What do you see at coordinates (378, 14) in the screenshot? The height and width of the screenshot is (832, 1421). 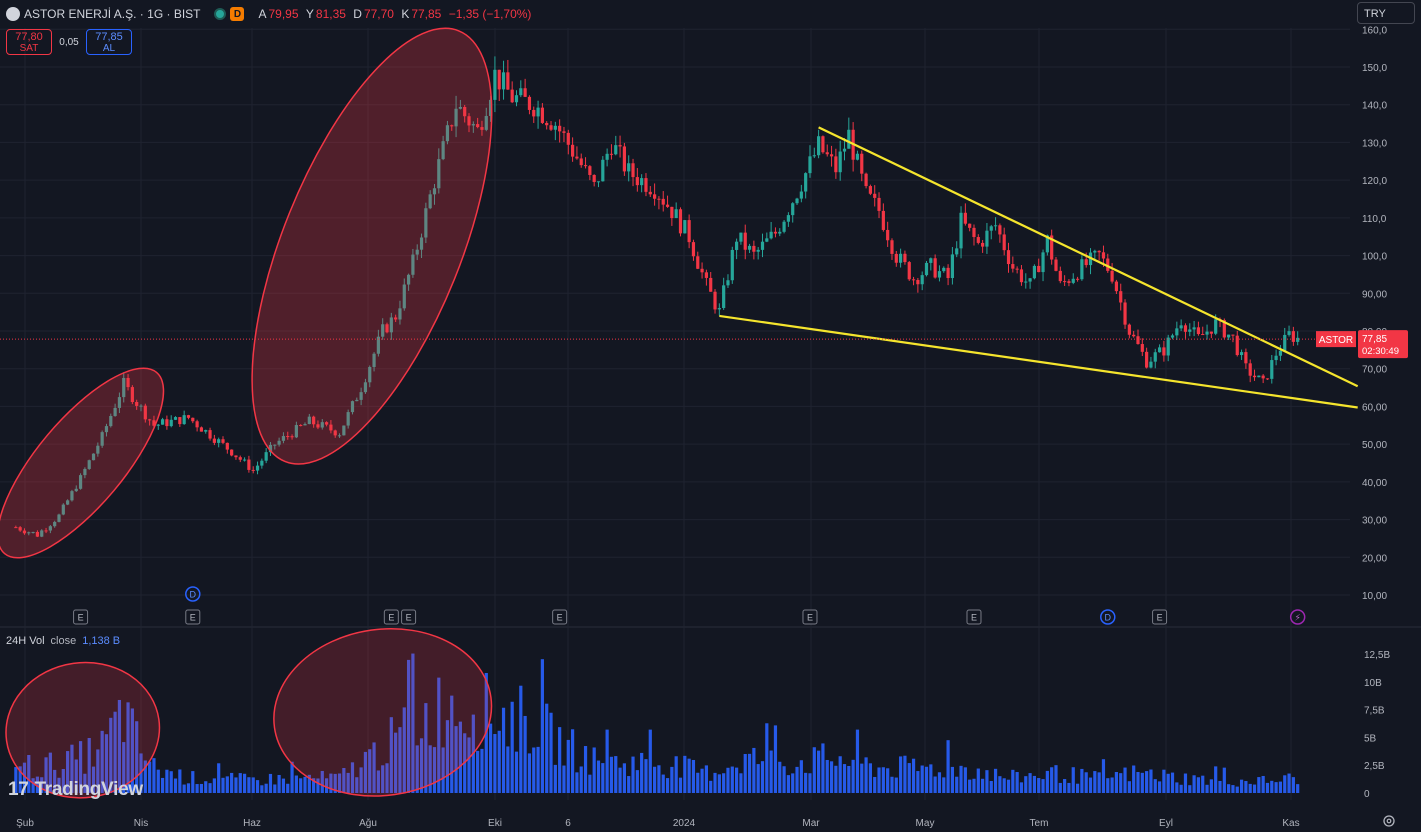 I see `low-value: 77,70` at bounding box center [378, 14].